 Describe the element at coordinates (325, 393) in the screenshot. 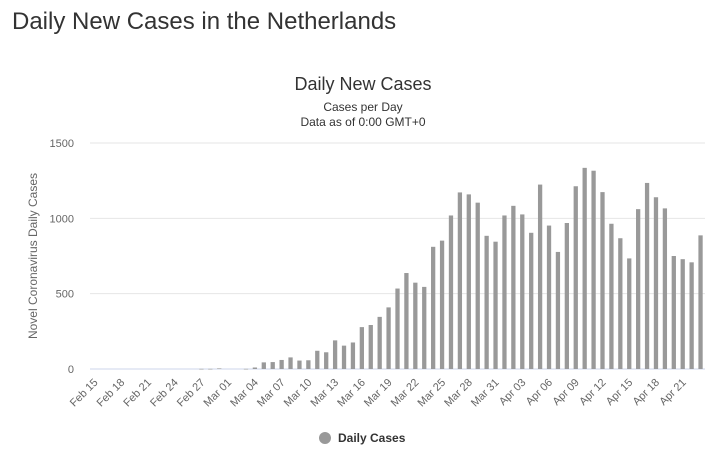

I see `x-tick-label: Mar 13` at that location.